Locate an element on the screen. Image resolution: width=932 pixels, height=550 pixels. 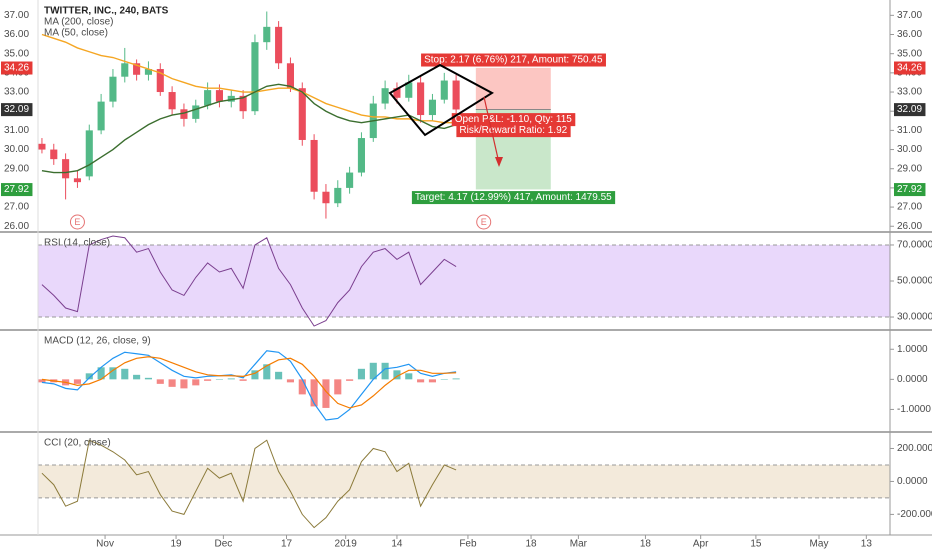
y-tick-label: 1.0000 is located at coordinates (912, 349).